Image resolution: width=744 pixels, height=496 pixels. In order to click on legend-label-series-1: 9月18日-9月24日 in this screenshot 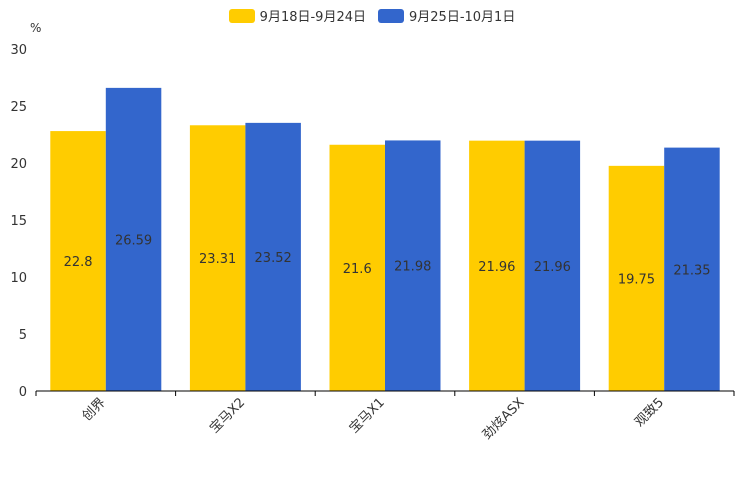, I will do `click(312, 17)`.